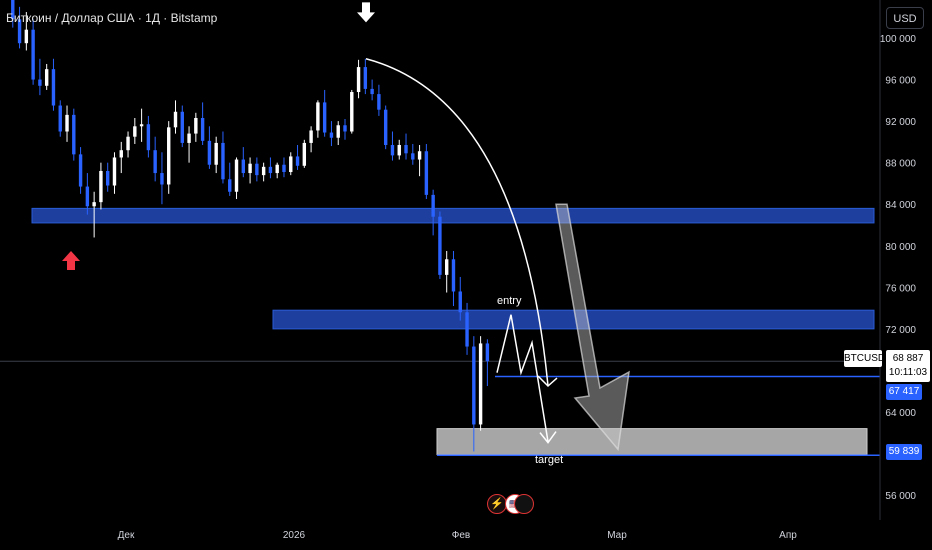 The height and width of the screenshot is (550, 932). What do you see at coordinates (652, 442) in the screenshot?
I see `target-zone` at bounding box center [652, 442].